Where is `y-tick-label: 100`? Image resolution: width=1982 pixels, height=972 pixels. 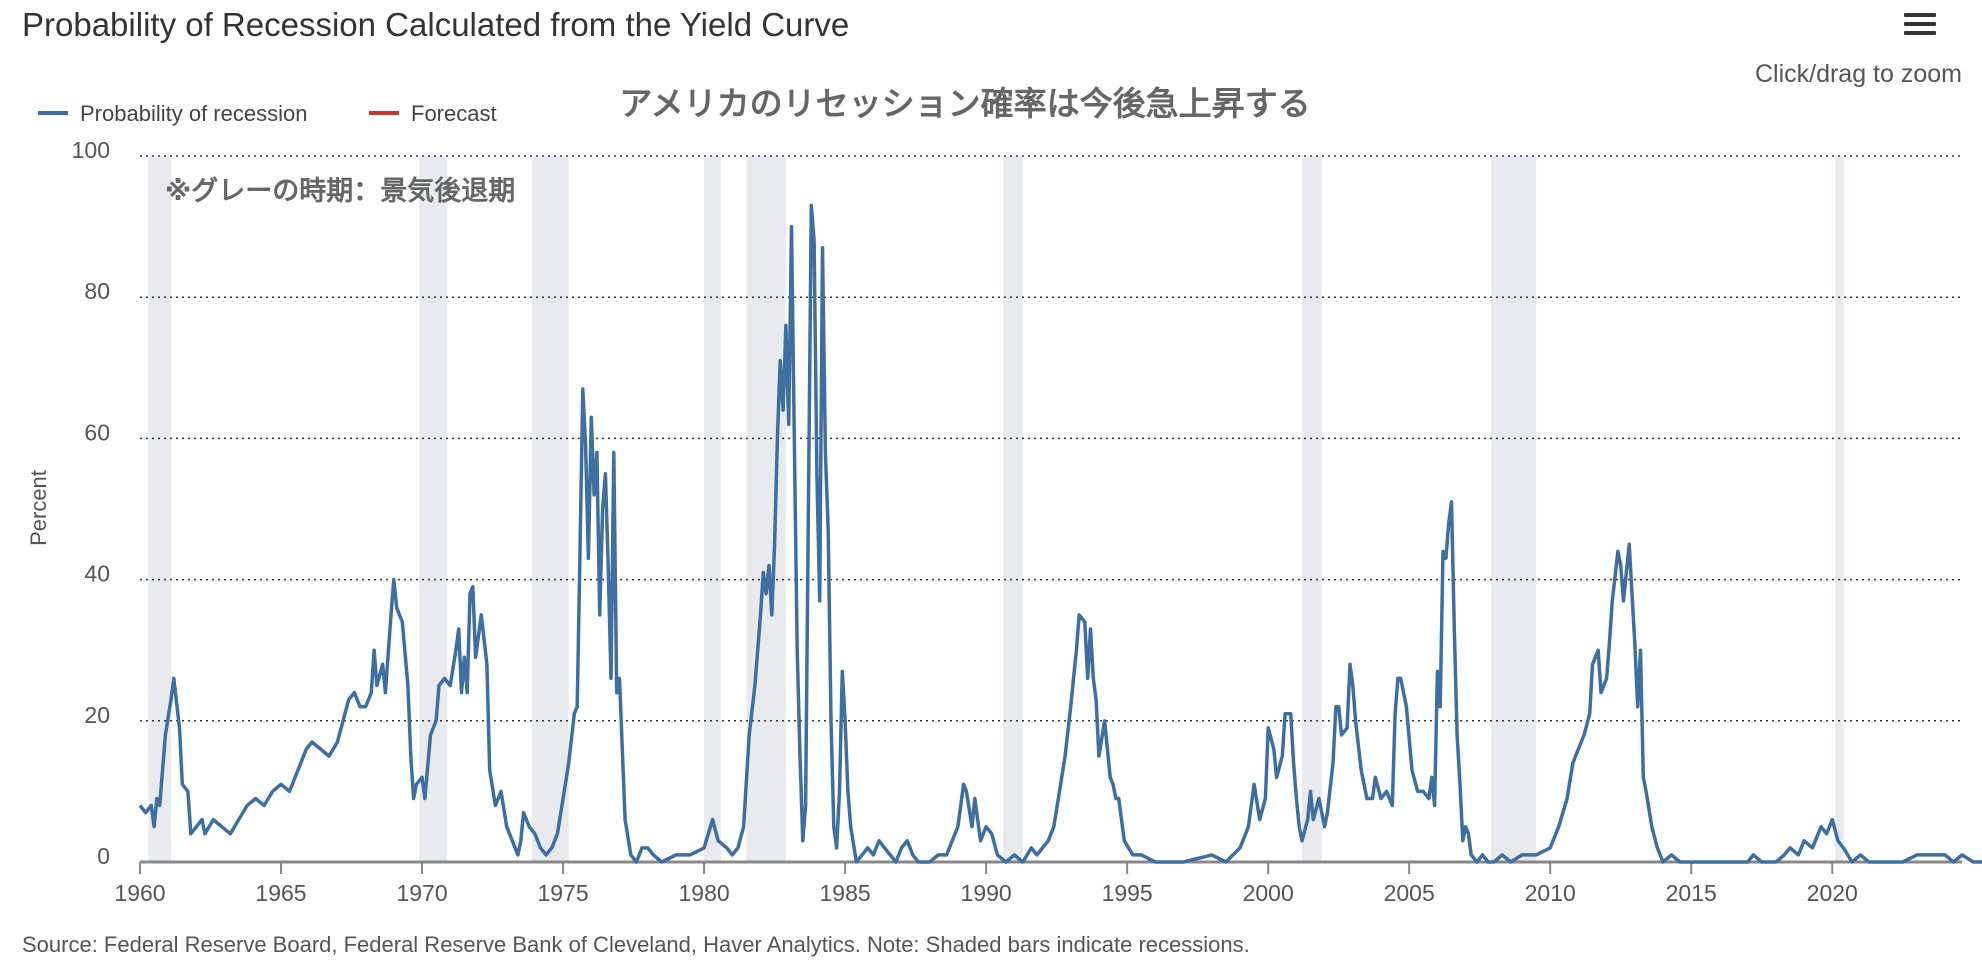 y-tick-label: 100 is located at coordinates (91, 150).